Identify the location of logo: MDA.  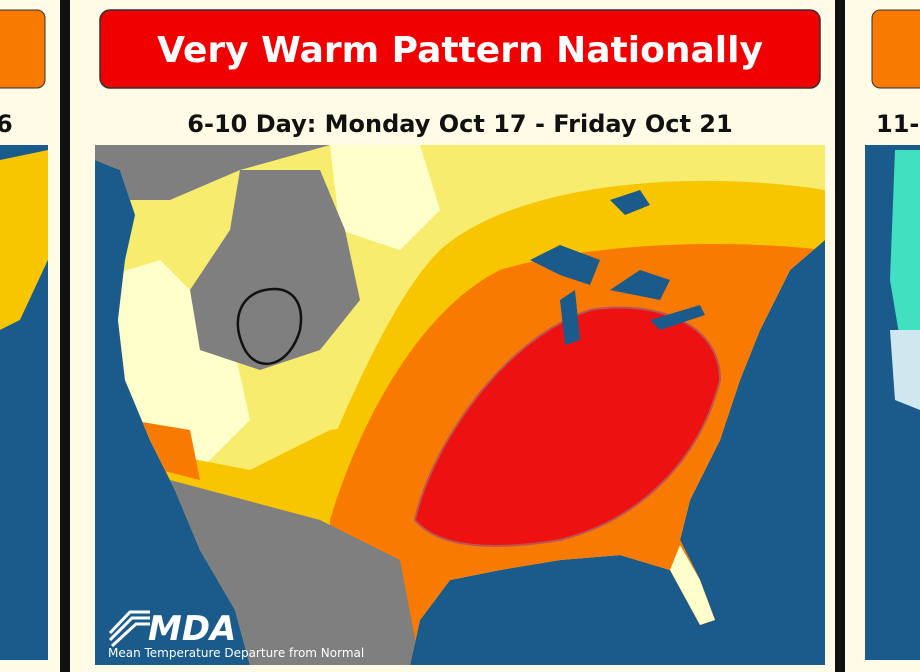
(192, 629).